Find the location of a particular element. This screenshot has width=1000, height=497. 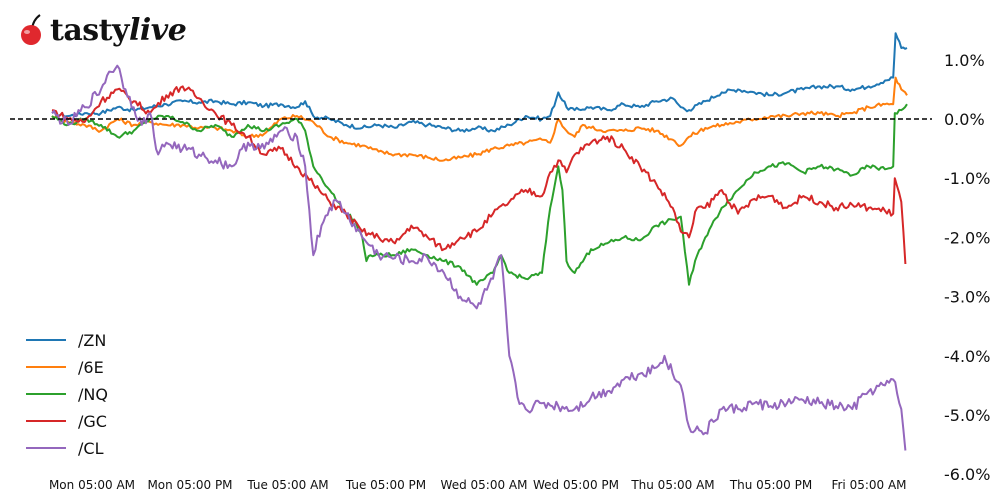

y-tick-label: -6.0% is located at coordinates (967, 474).